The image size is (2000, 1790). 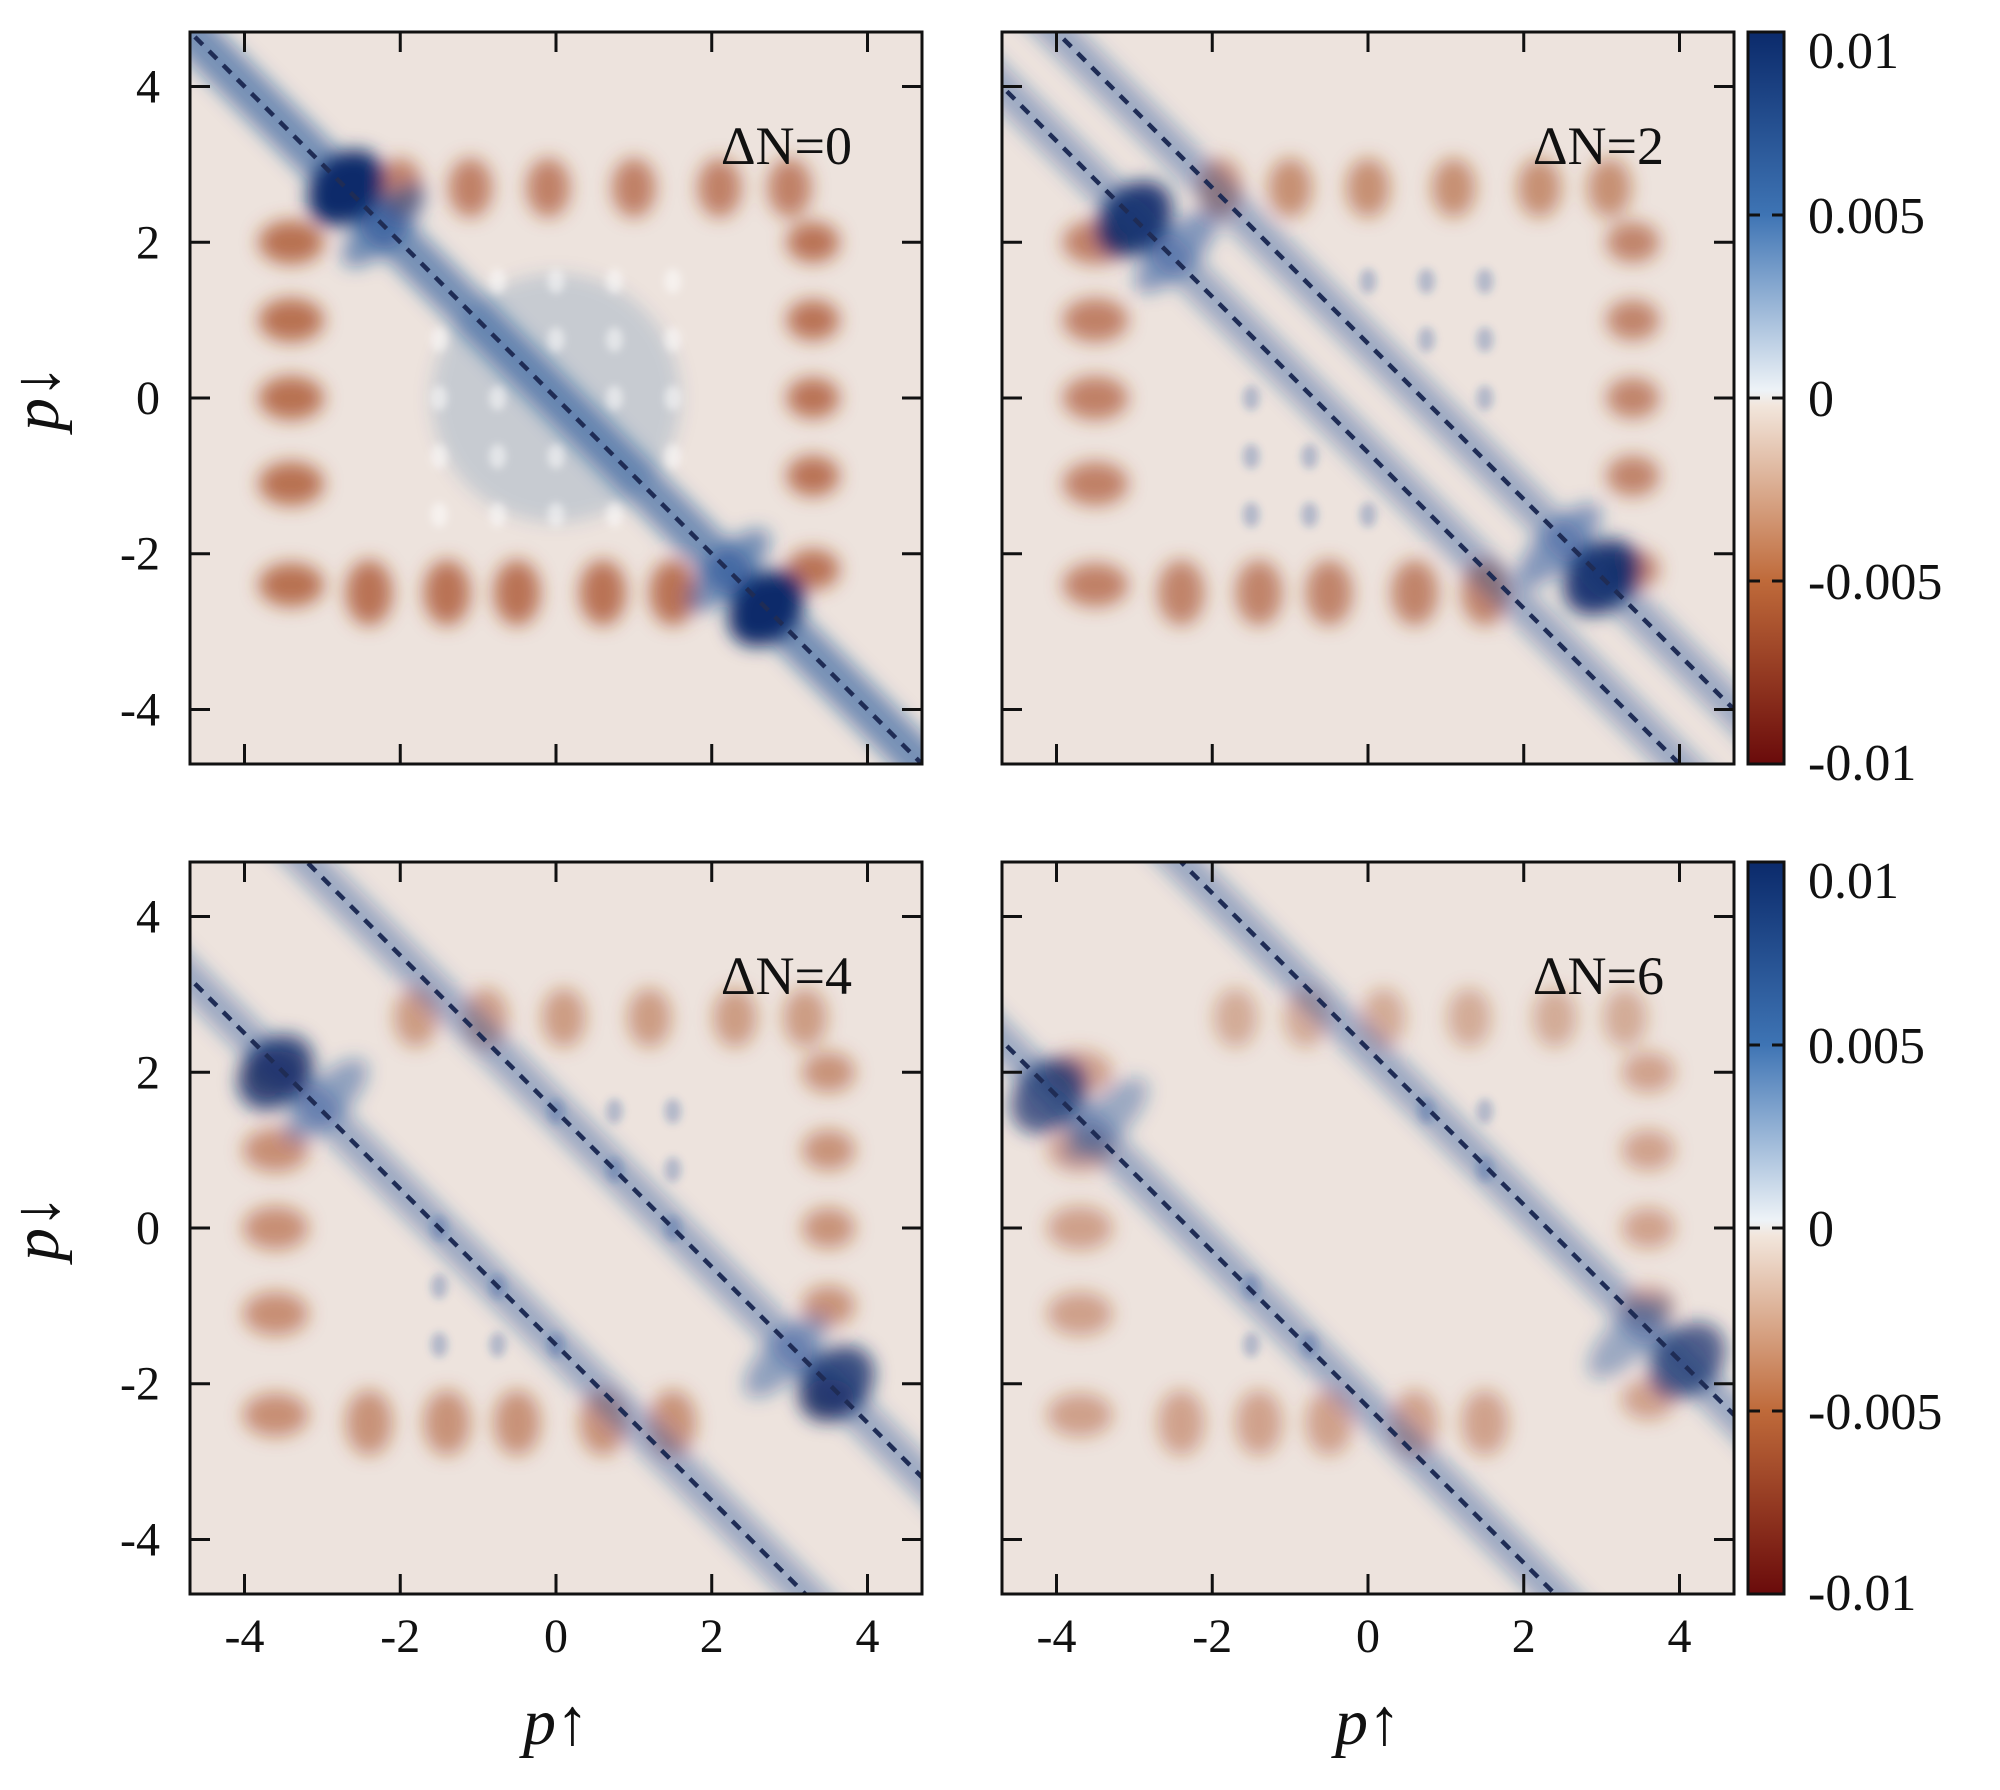 I want to click on y-tick-label: -4, so click(x=140, y=1539).